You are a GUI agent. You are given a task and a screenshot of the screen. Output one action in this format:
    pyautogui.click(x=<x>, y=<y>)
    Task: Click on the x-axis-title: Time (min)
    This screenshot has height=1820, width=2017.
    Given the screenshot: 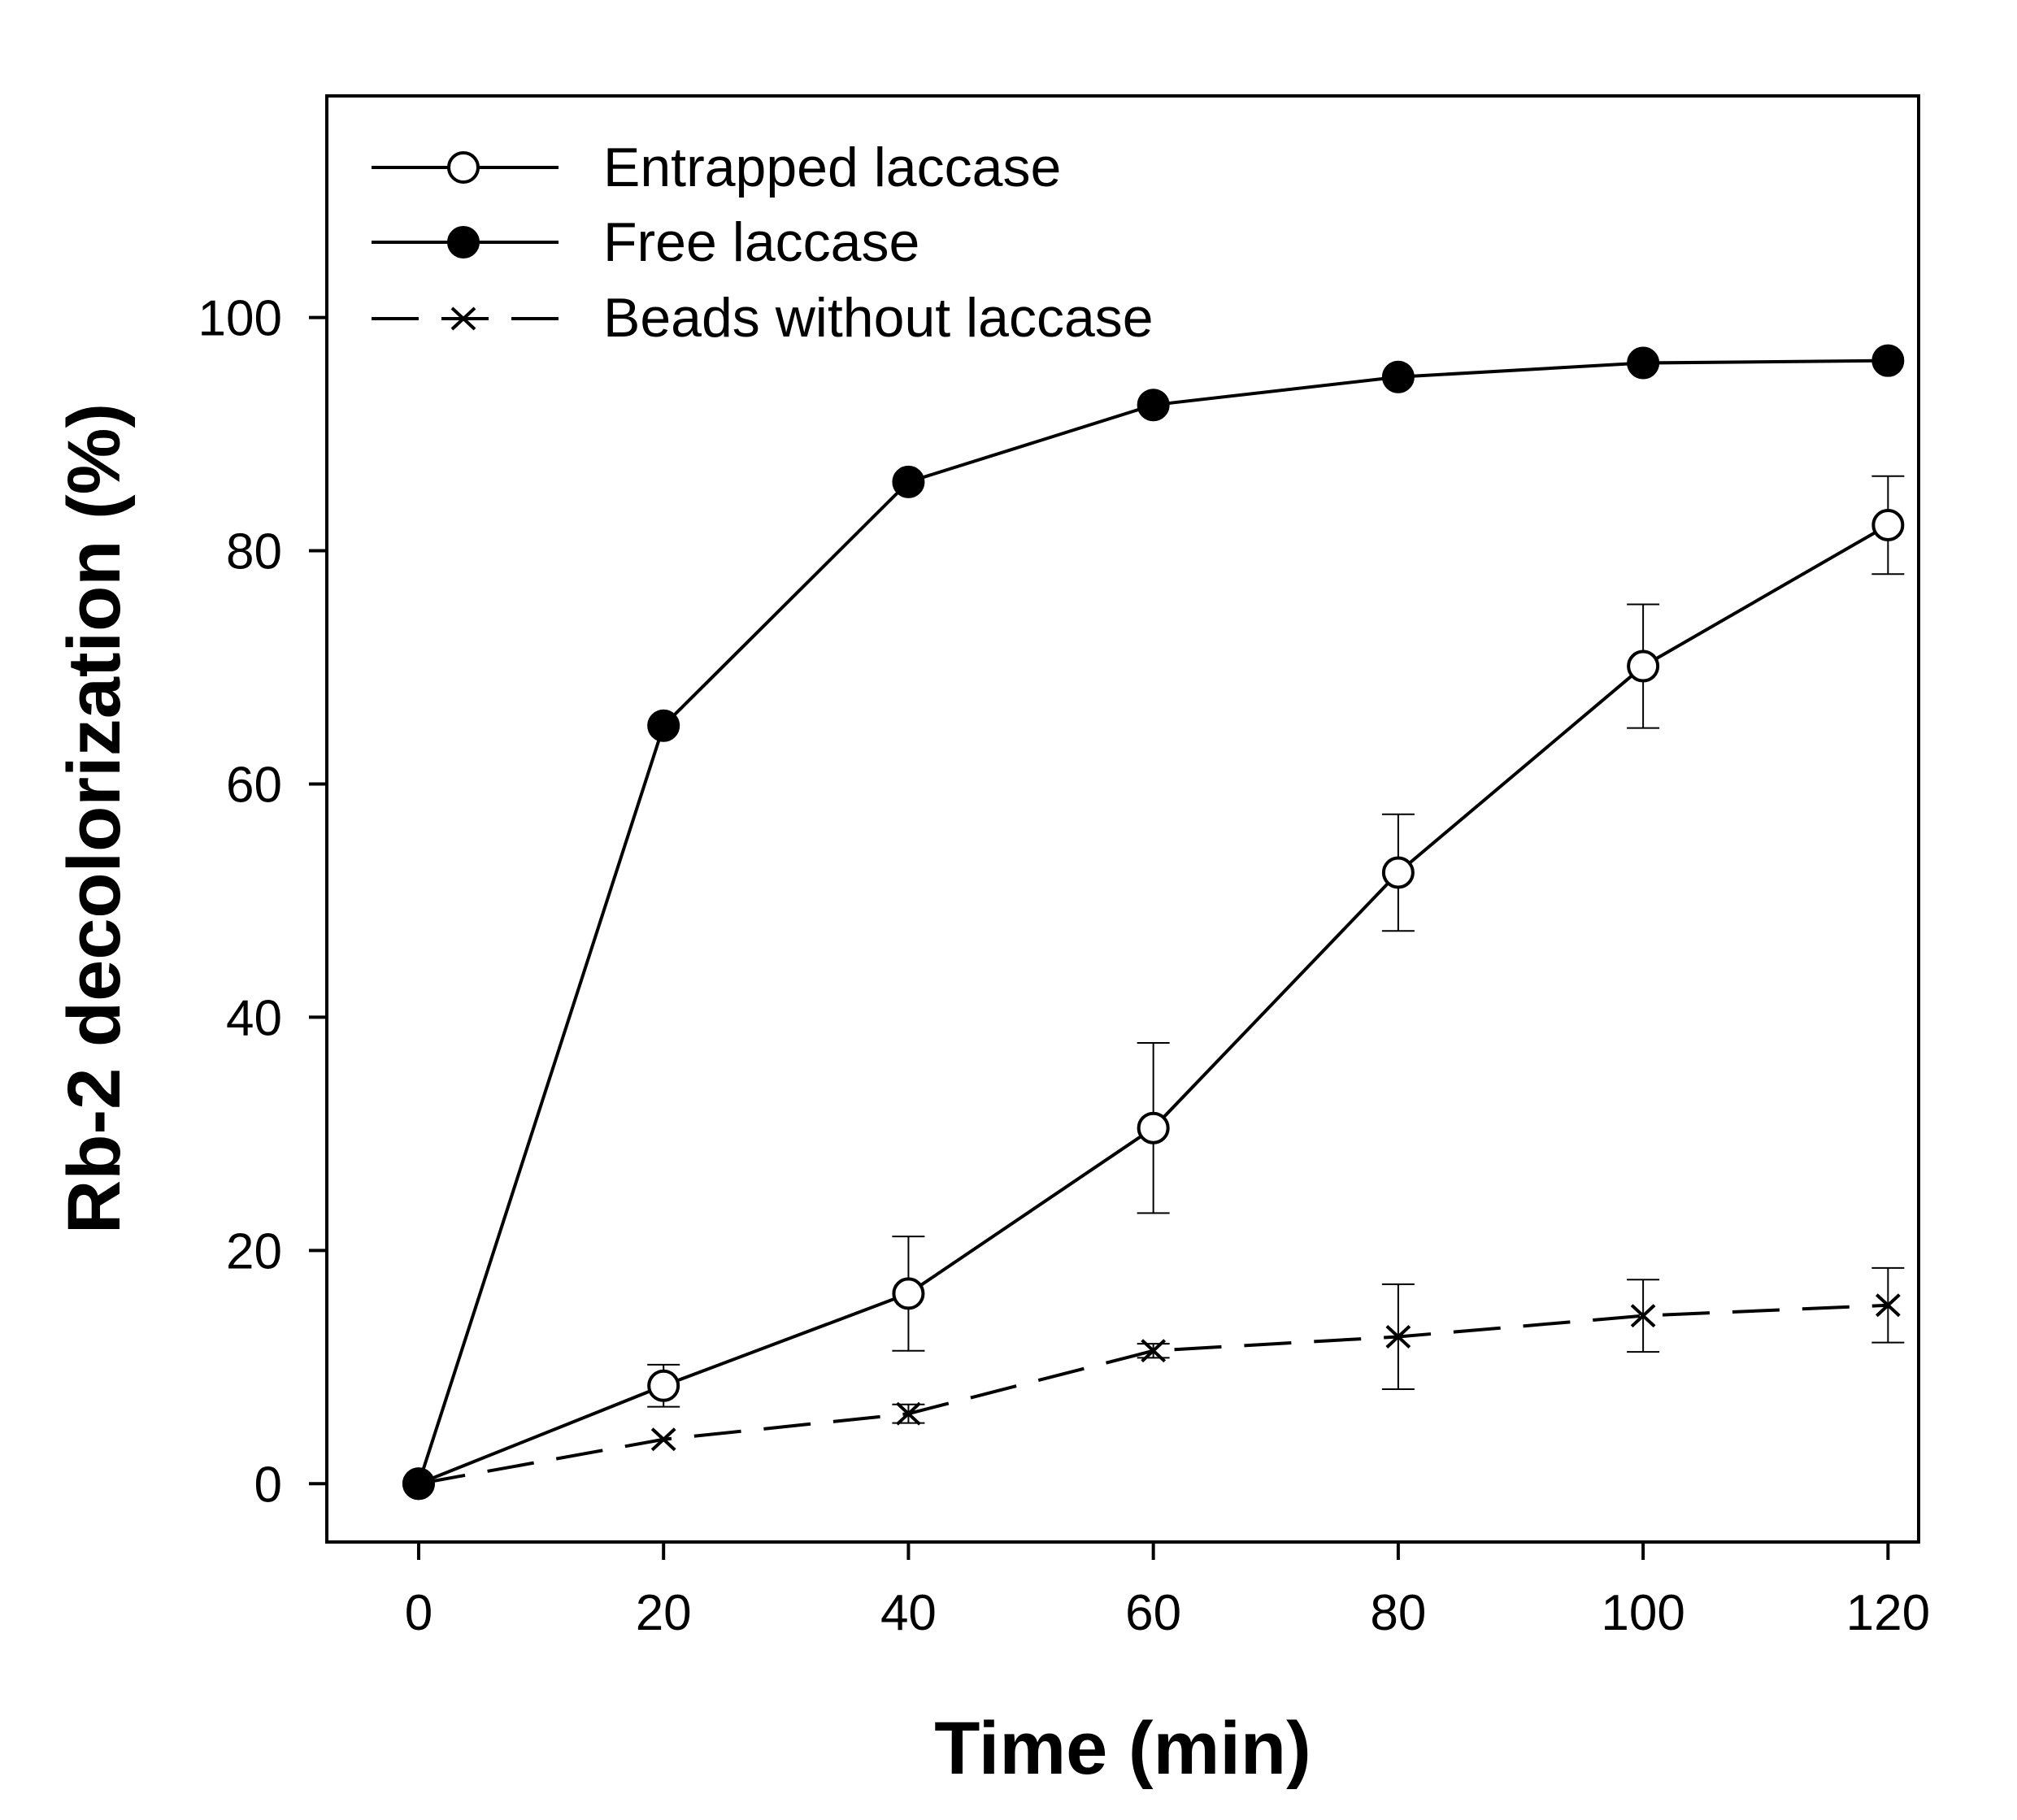 What is the action you would take?
    pyautogui.click(x=1122, y=1749)
    